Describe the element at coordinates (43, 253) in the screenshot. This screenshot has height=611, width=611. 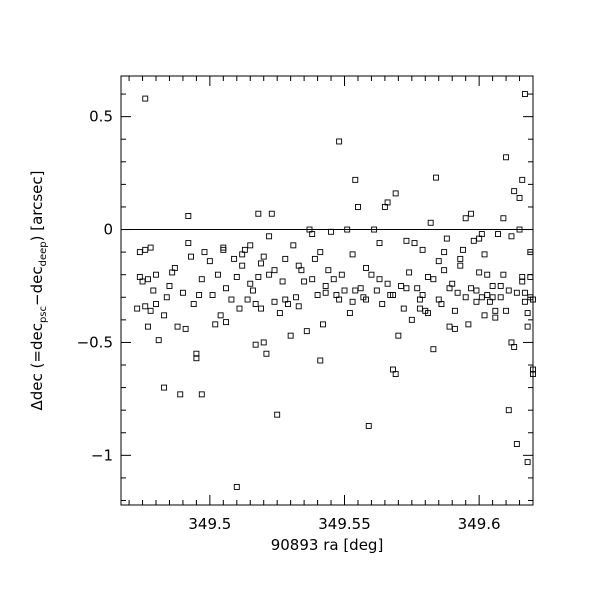
I see `y-axis-label-sub2: deep` at that location.